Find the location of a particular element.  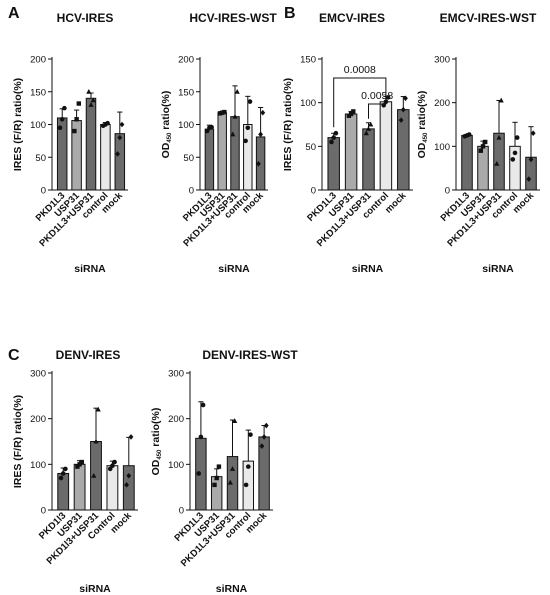

x-tick-label: mock is located at coordinates (396, 203).